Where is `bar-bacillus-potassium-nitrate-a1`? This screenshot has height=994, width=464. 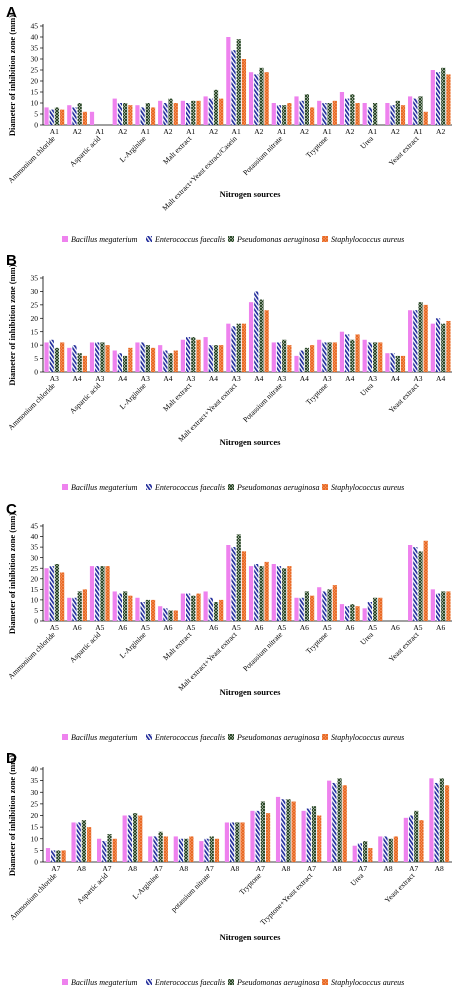
bar-bacillus-potassium-nitrate-a1 is located at coordinates (273, 114).